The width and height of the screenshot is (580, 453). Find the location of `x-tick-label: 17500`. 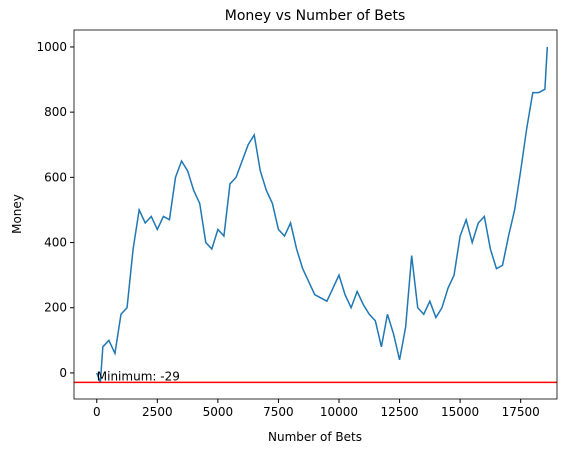

x-tick-label: 17500 is located at coordinates (521, 412).